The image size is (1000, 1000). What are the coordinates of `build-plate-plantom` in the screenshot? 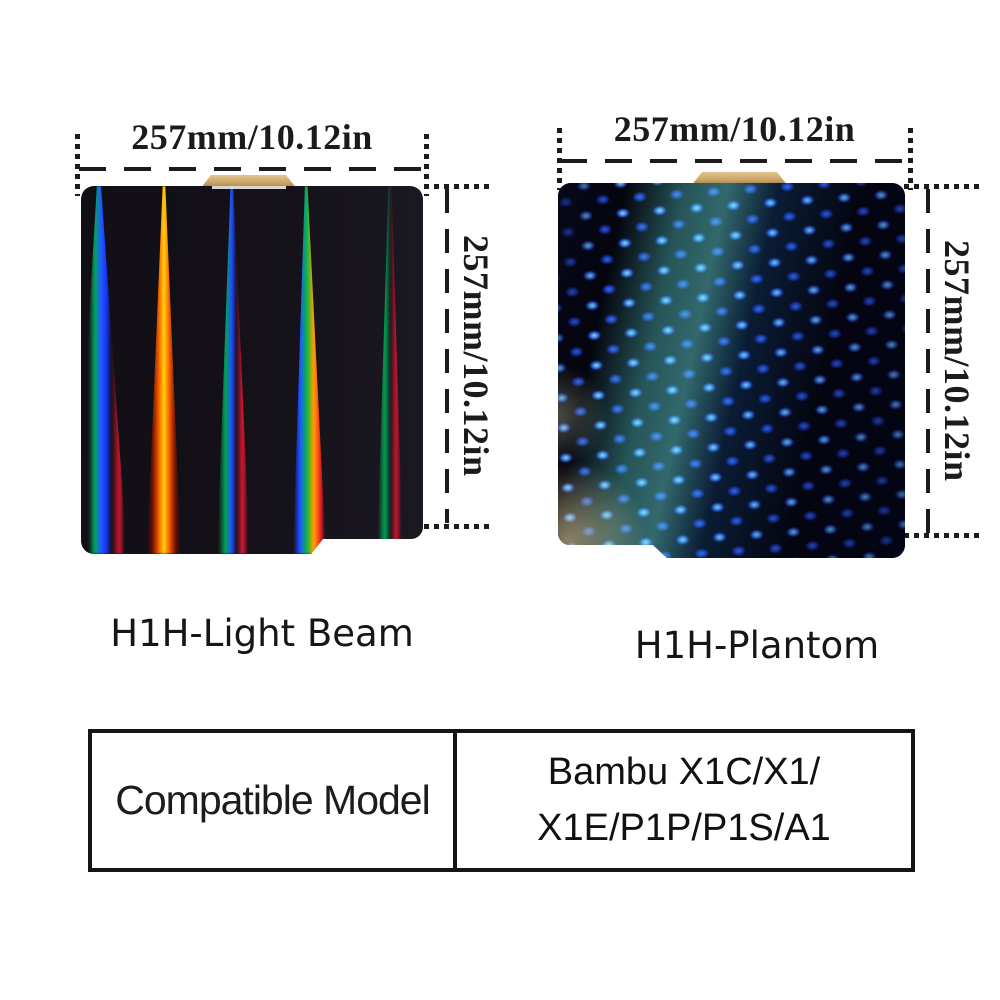 It's located at (731, 370).